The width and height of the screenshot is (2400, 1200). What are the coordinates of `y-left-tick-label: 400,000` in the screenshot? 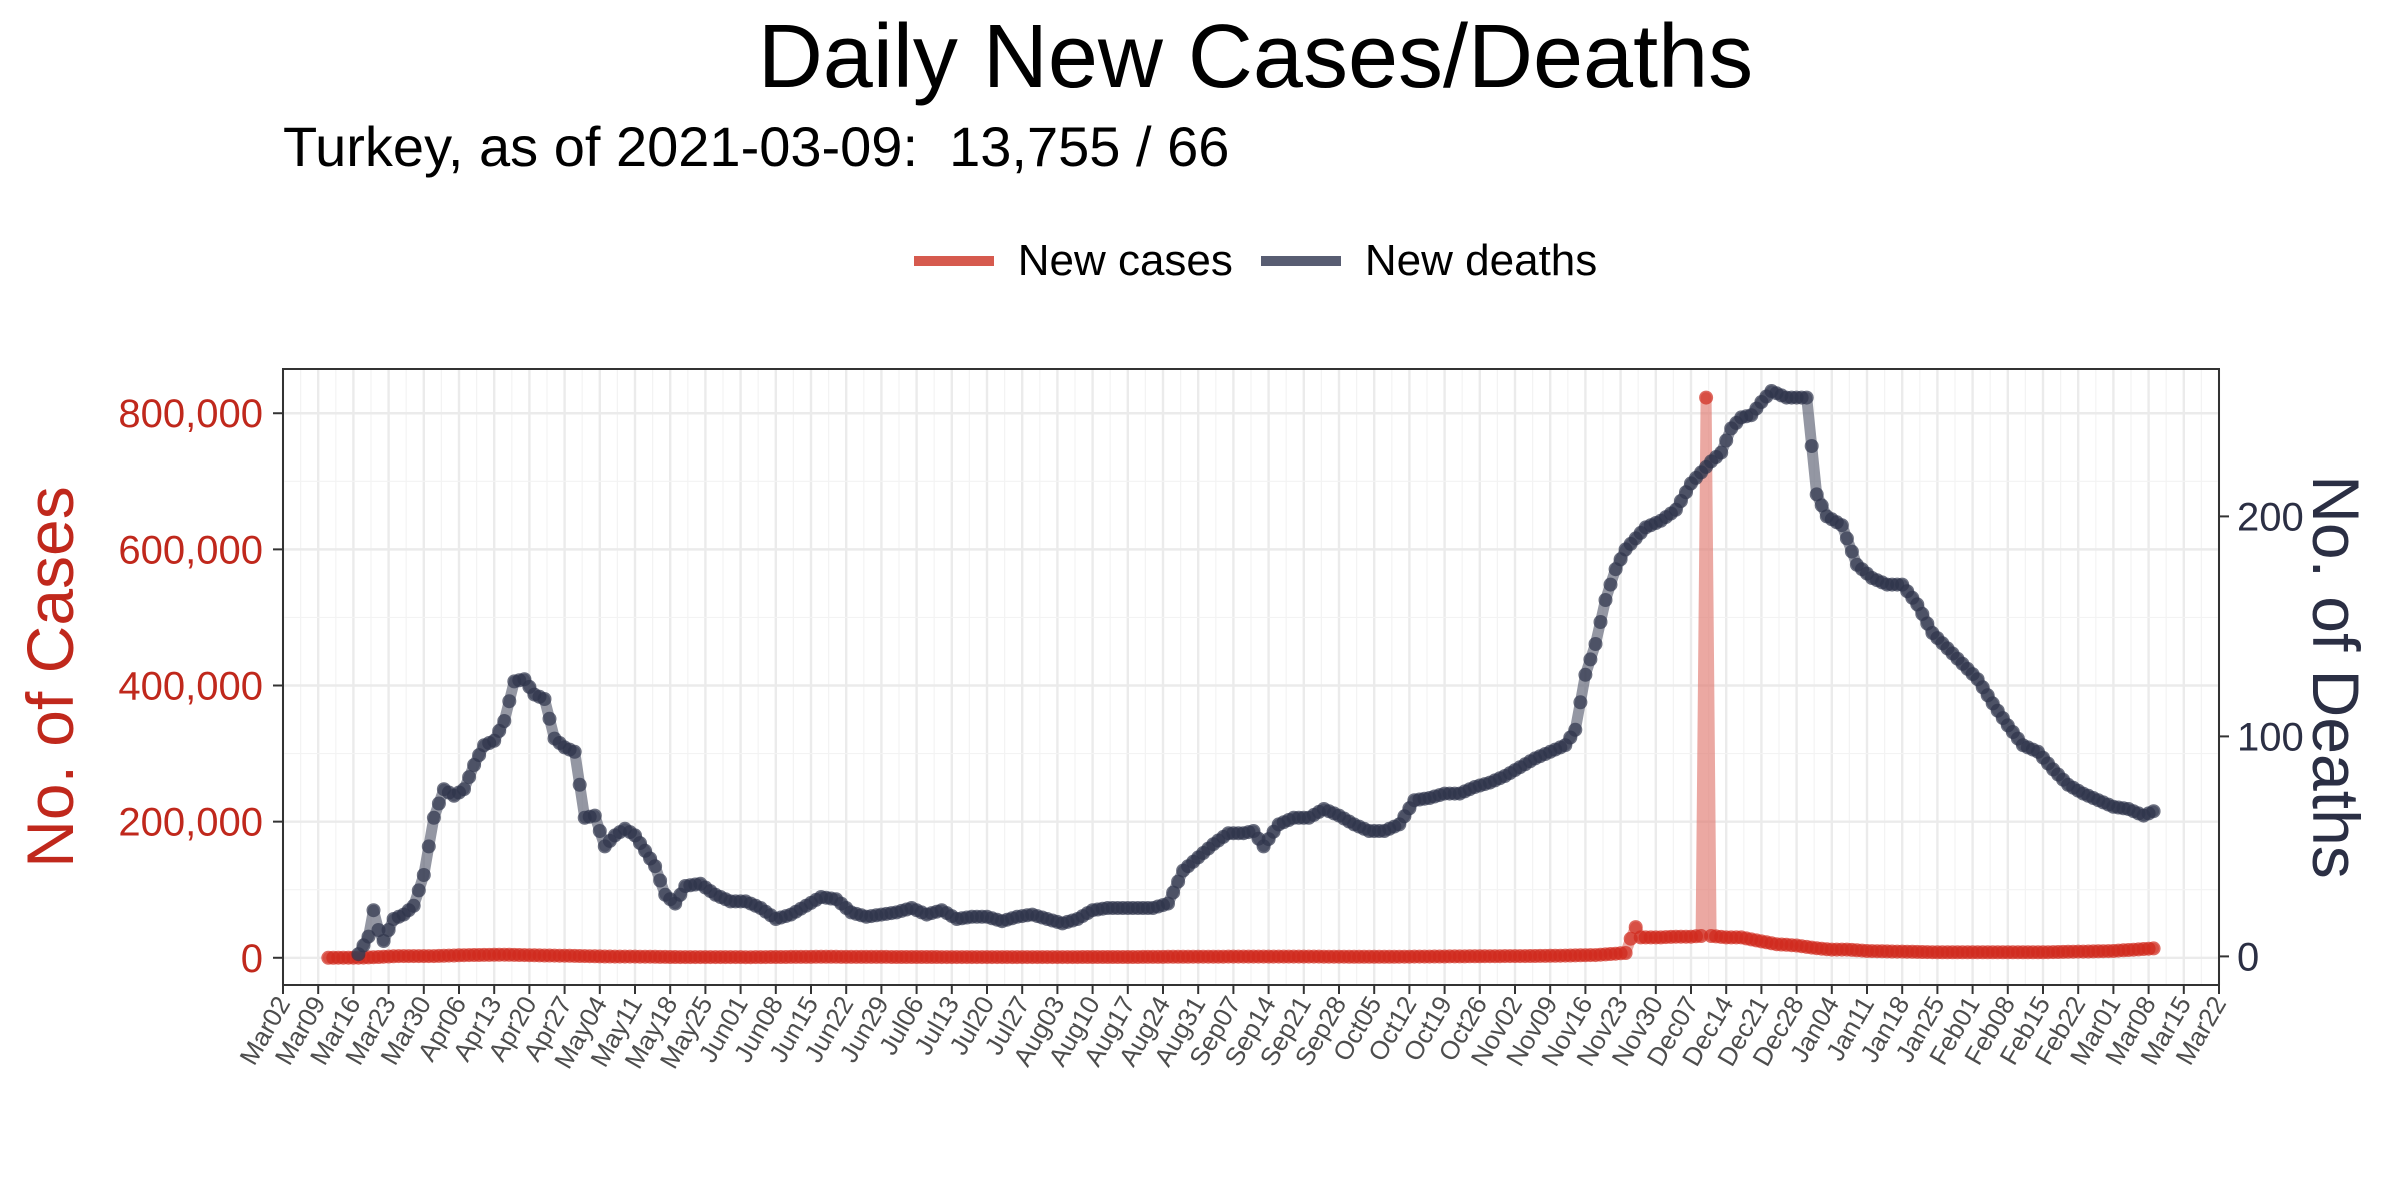 It's located at (190, 687).